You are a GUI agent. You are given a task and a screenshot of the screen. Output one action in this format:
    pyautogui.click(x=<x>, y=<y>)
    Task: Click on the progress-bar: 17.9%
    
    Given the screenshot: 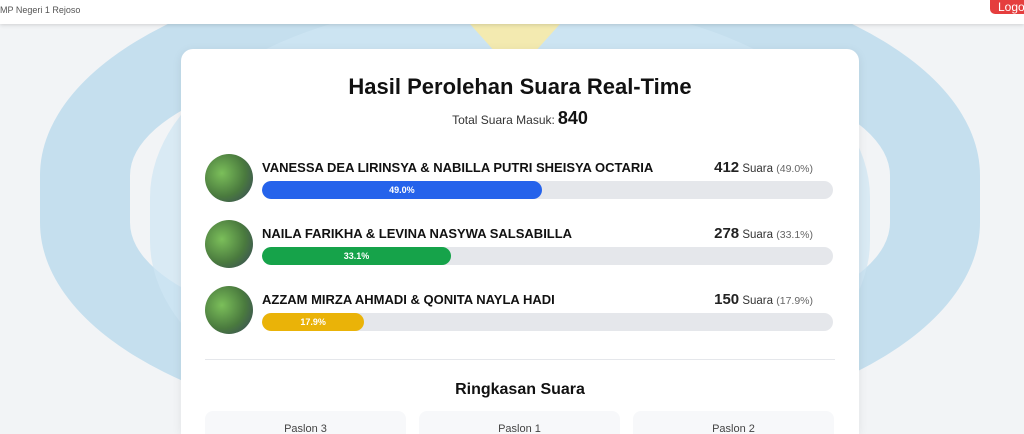 What is the action you would take?
    pyautogui.click(x=547, y=322)
    